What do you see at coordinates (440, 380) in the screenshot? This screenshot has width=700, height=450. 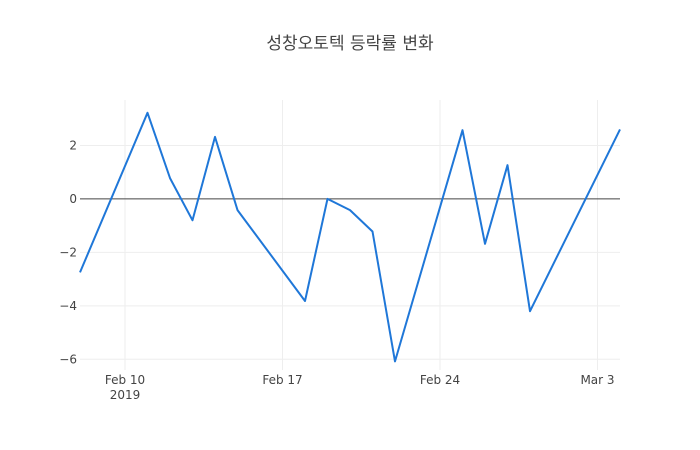 I see `x-tick-label: Feb 24` at bounding box center [440, 380].